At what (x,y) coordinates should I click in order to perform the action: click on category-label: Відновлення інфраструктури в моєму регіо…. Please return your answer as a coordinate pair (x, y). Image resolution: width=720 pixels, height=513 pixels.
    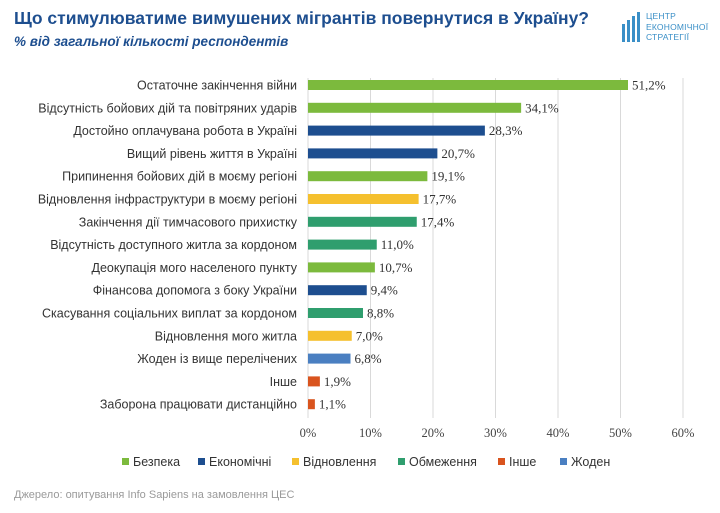
    Looking at the image, I should click on (167, 200).